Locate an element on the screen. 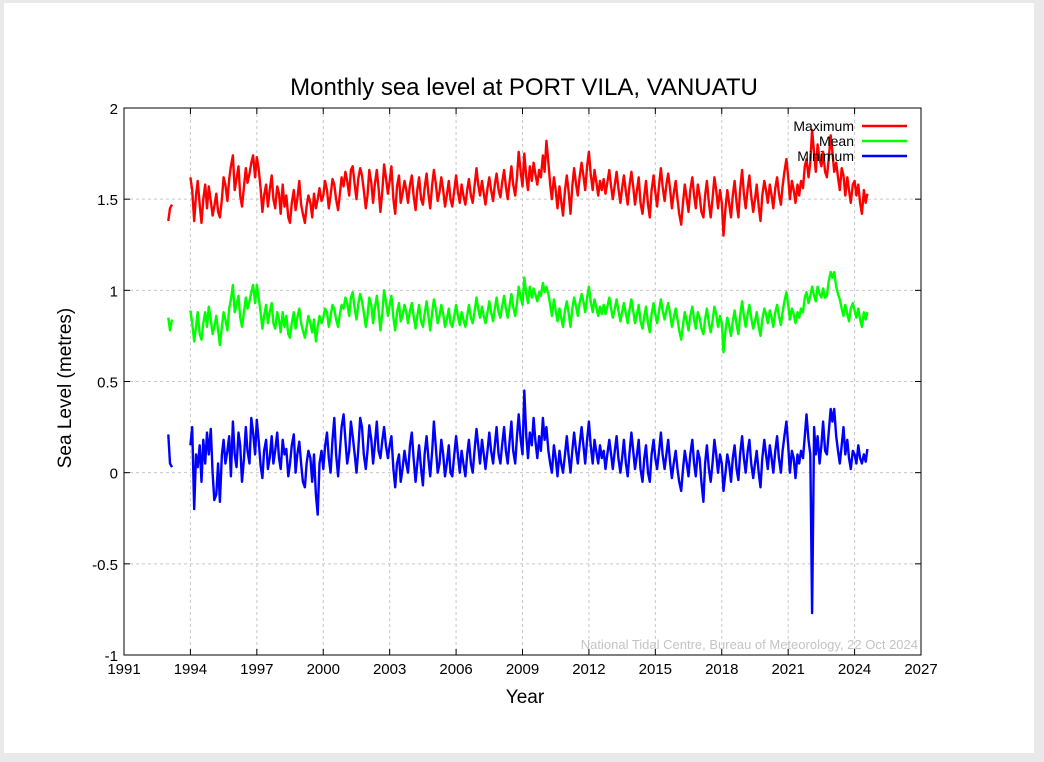 This screenshot has height=762, width=1044. y-tick-label: 0 is located at coordinates (114, 474).